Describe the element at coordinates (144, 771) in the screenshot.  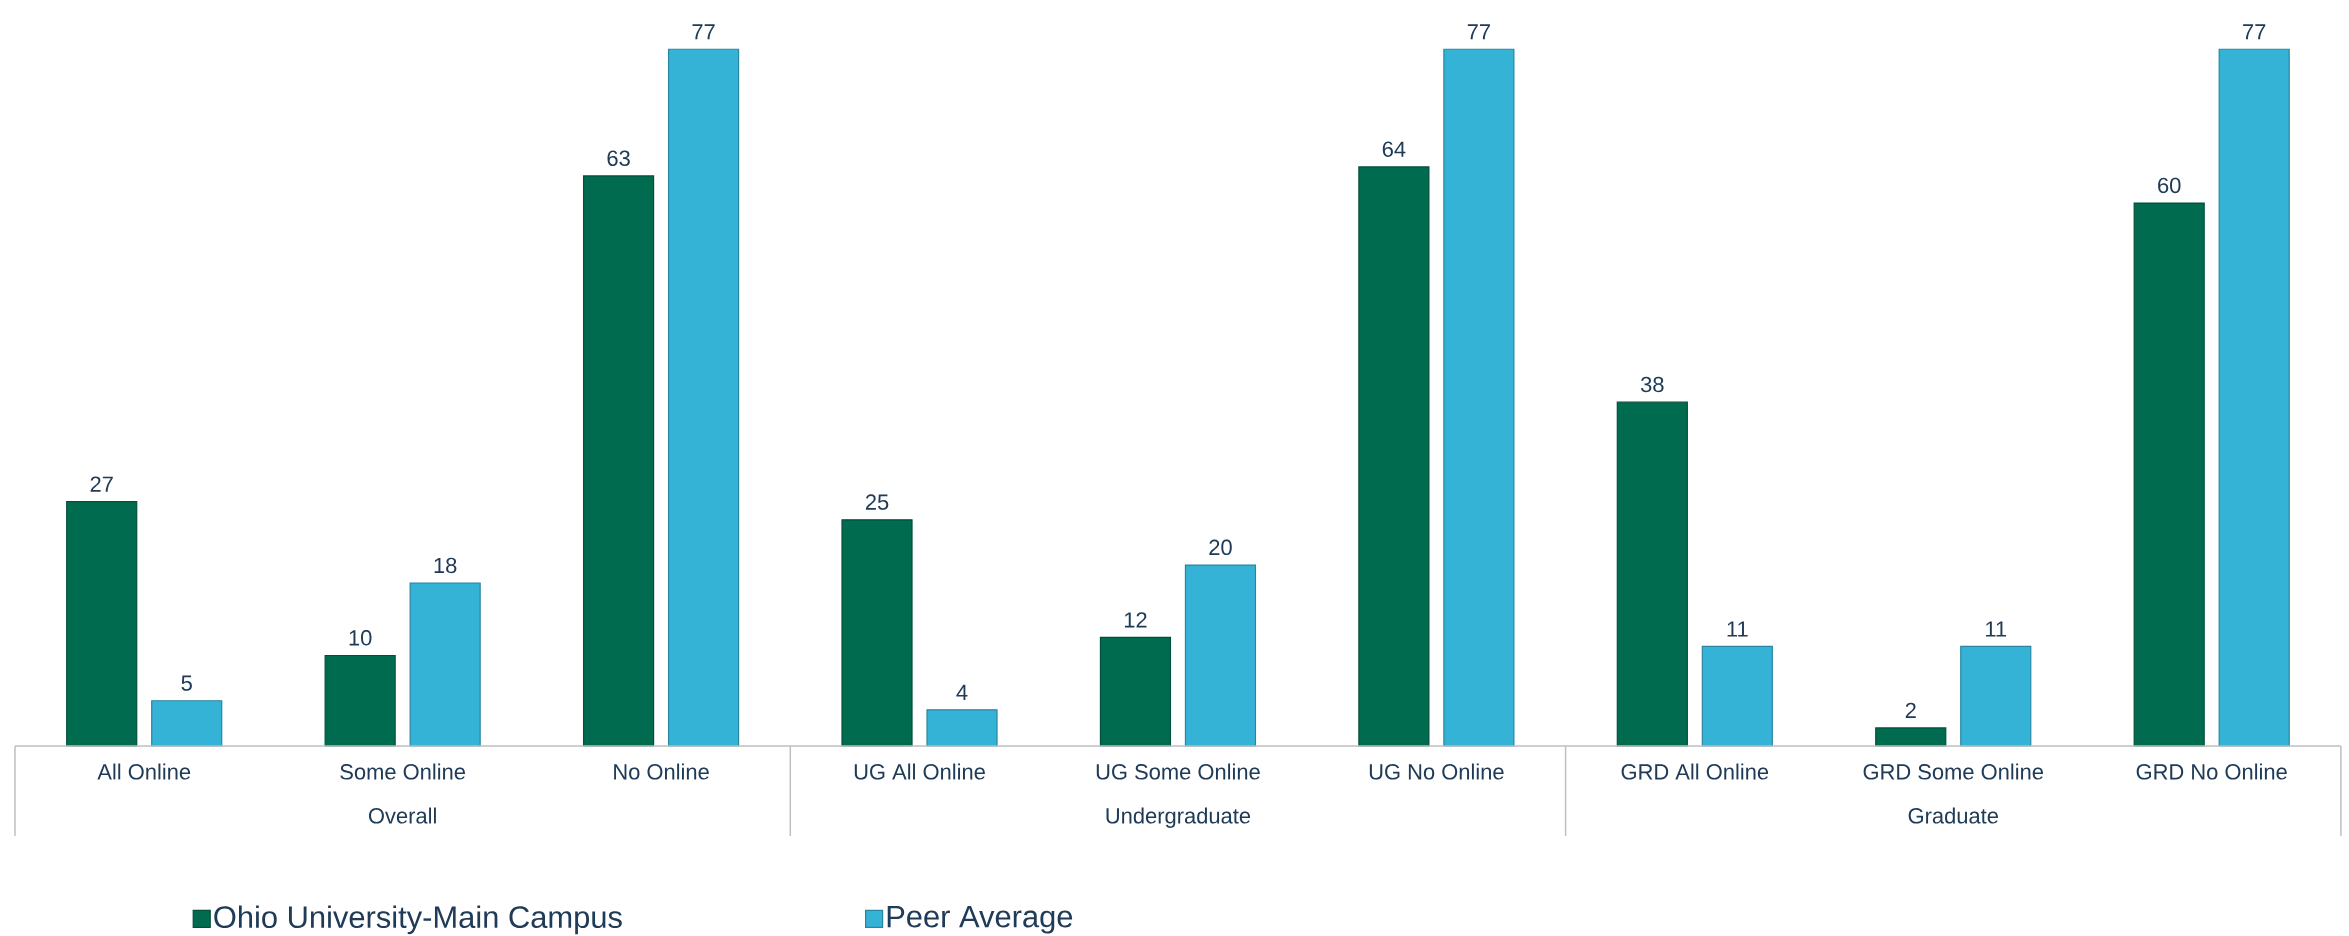
I see `x-tick-label: All Online` at that location.